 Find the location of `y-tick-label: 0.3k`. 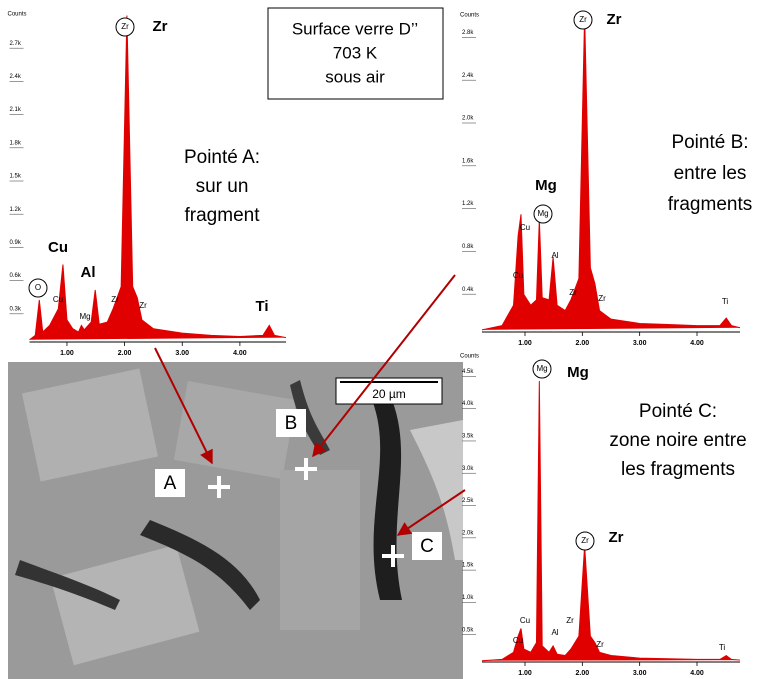

y-tick-label: 0.3k is located at coordinates (16, 309).